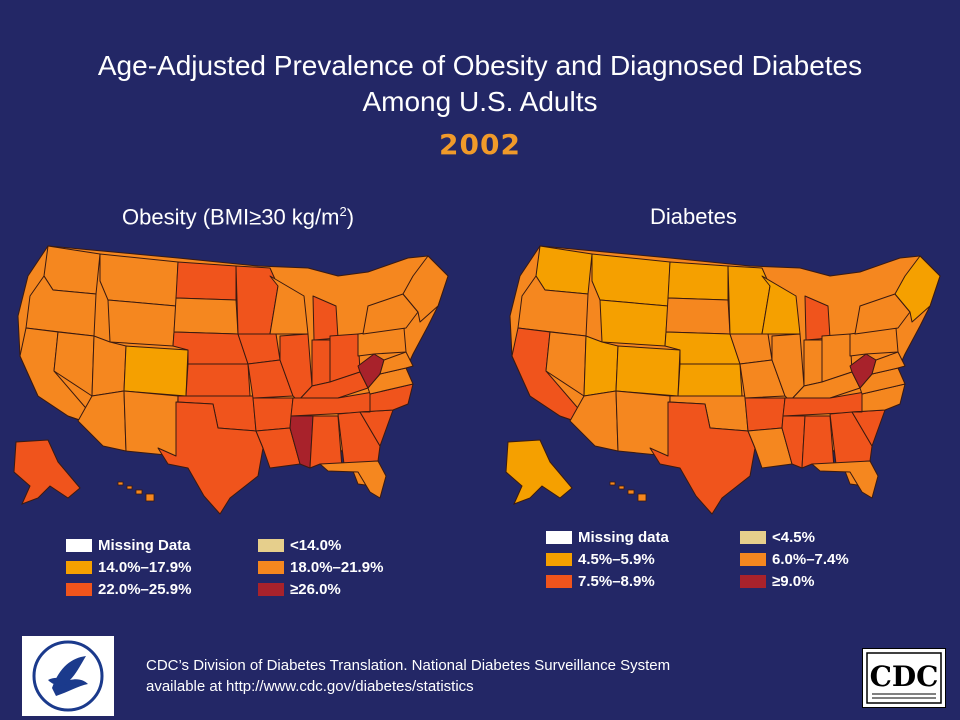 The image size is (960, 720). I want to click on diabetes-state-alabama, so click(818, 442).